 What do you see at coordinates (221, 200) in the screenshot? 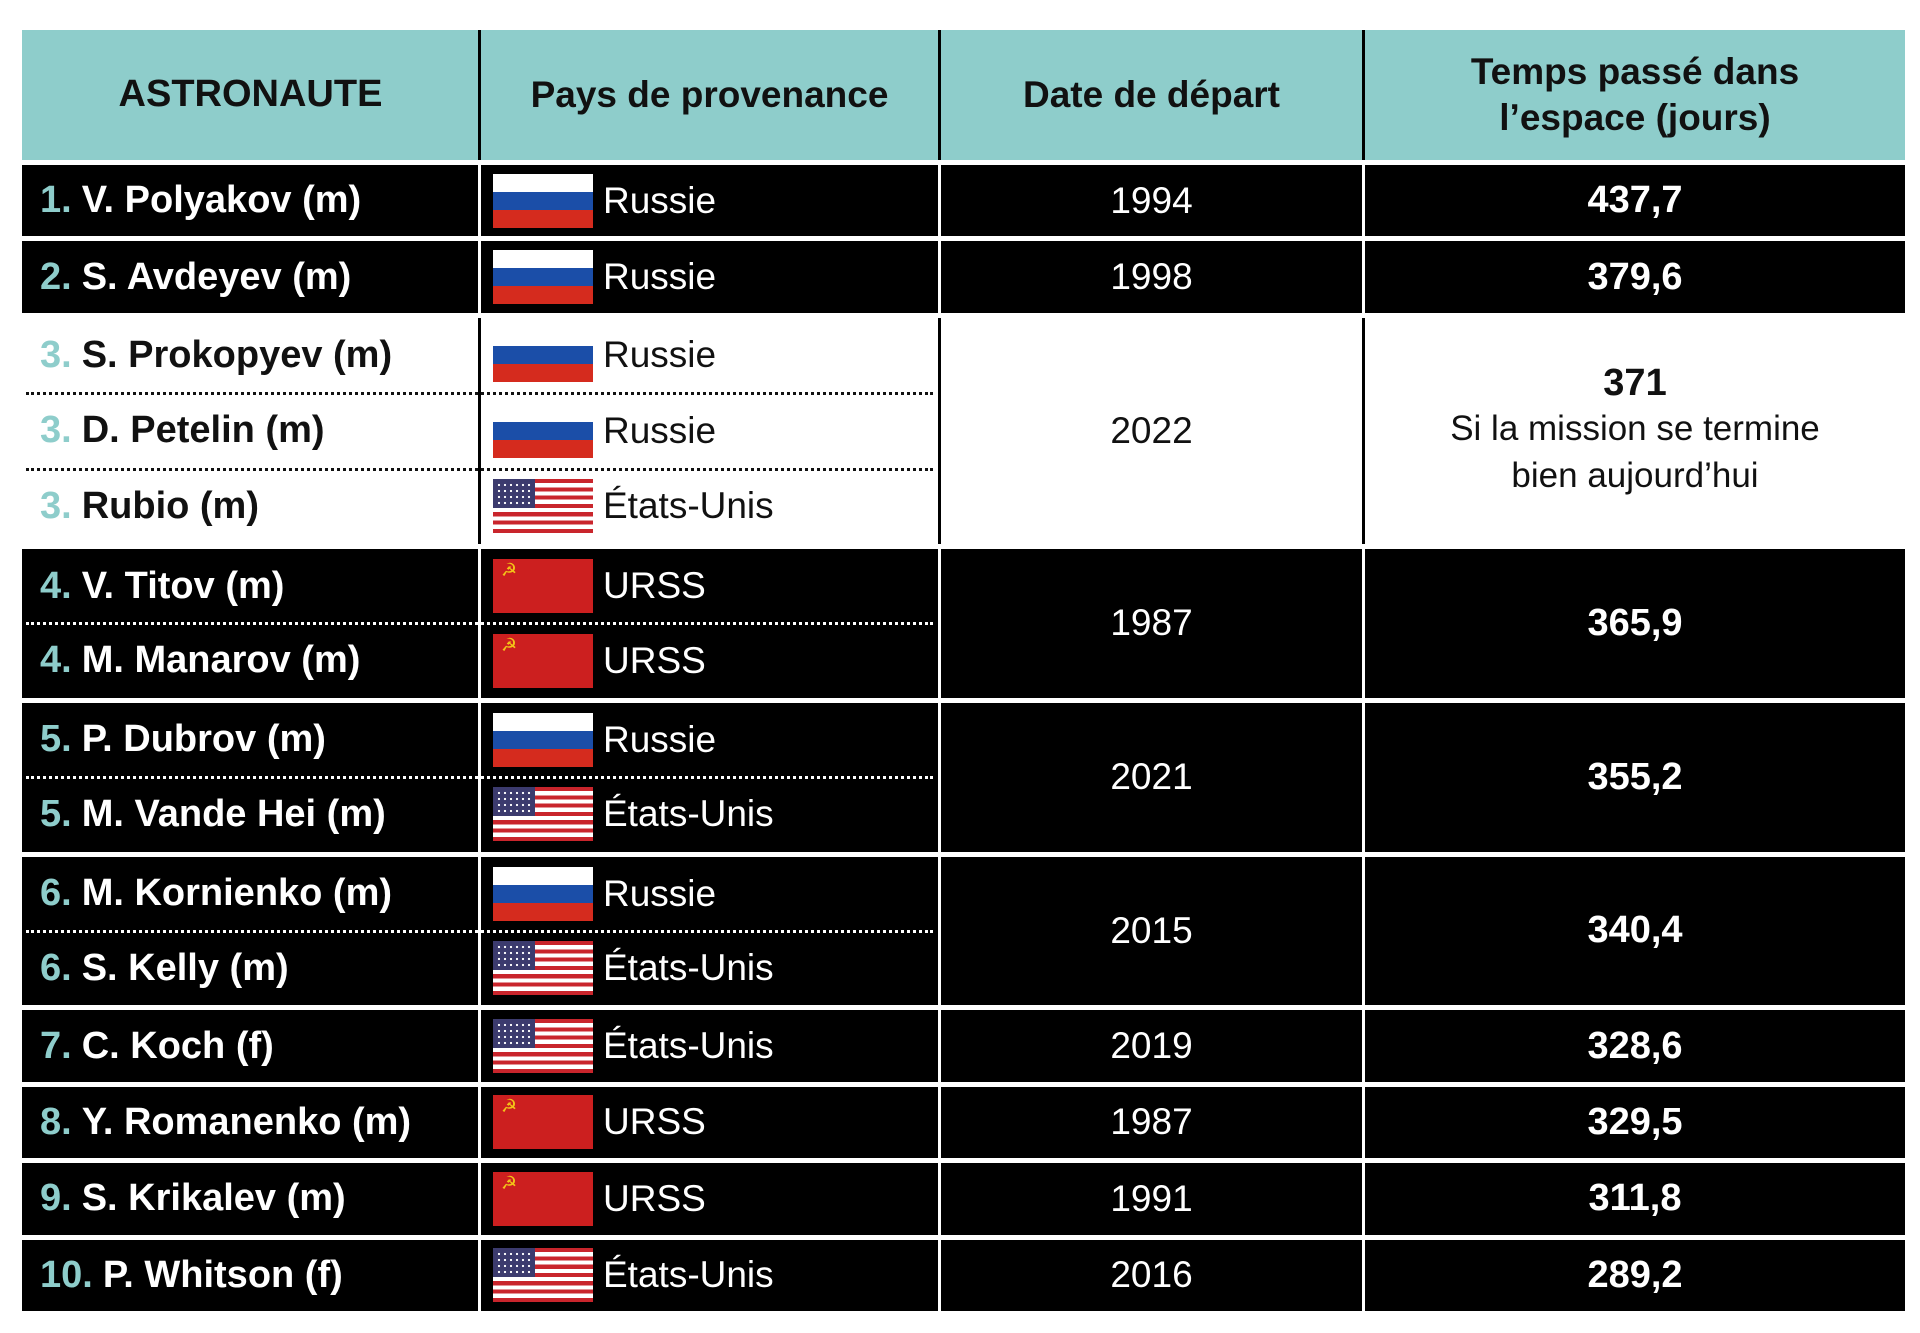
I see `astronaut-name-text: V. Polyakov (m)` at bounding box center [221, 200].